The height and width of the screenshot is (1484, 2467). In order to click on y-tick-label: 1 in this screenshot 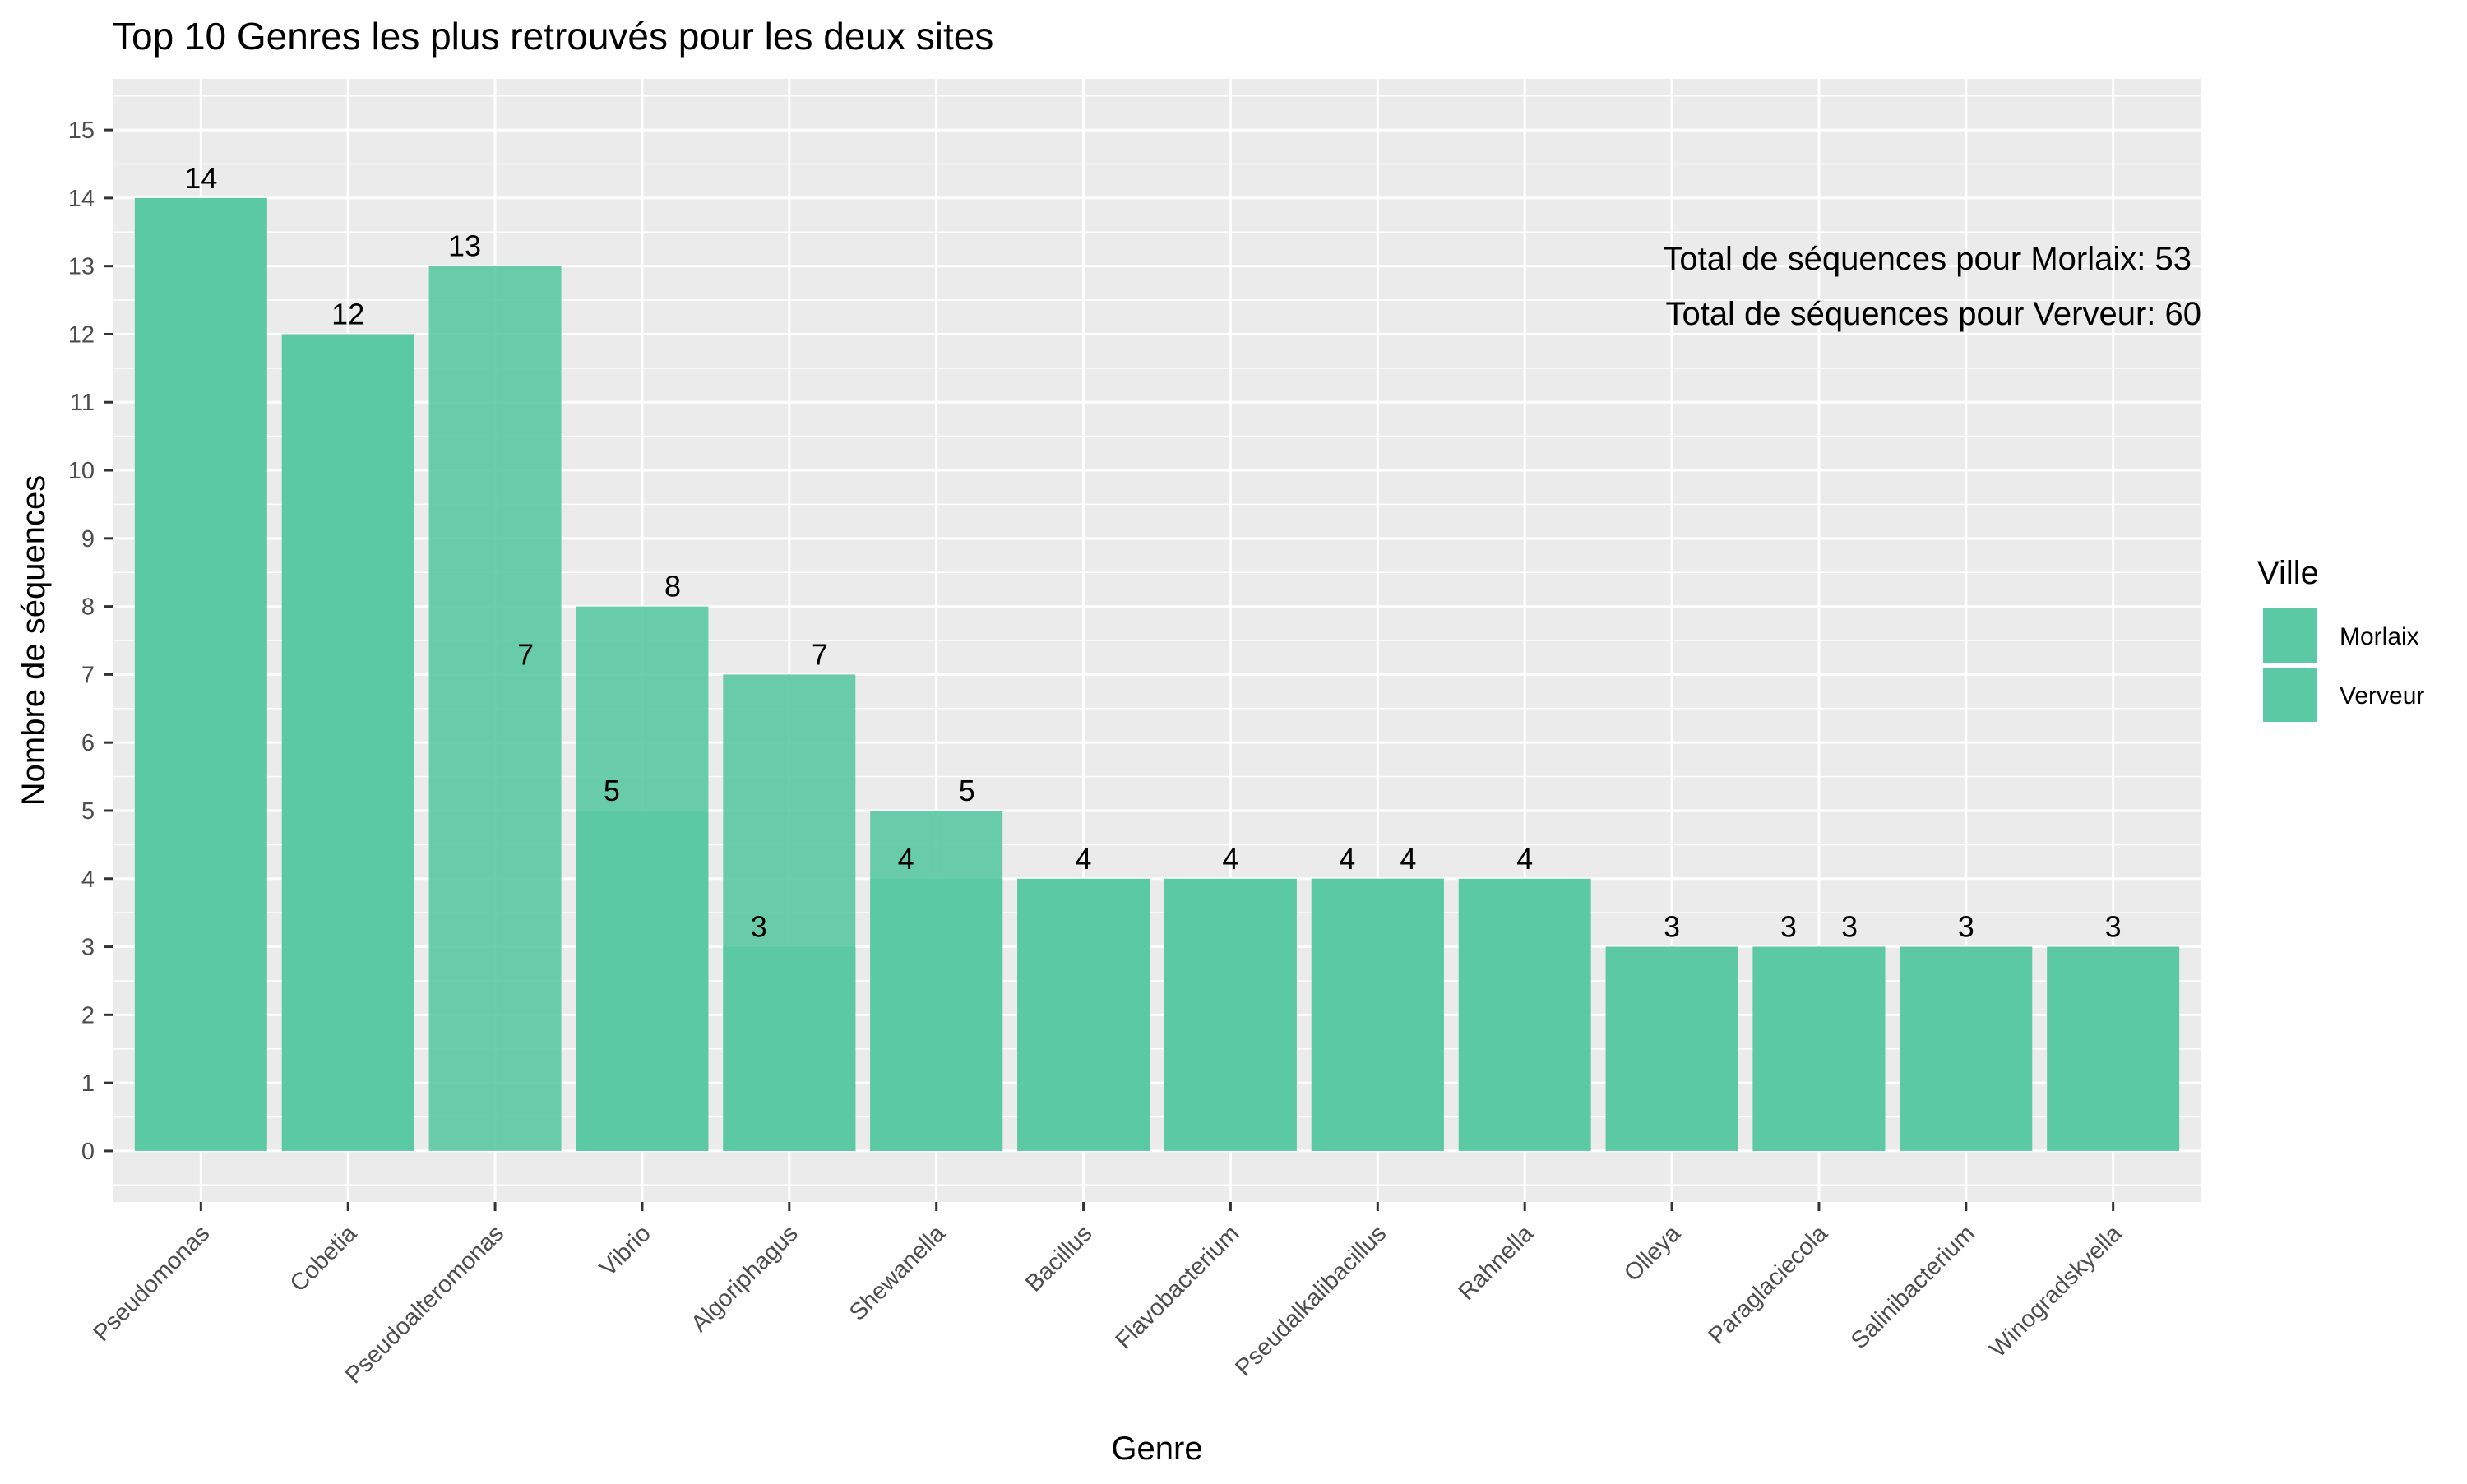, I will do `click(88, 1083)`.